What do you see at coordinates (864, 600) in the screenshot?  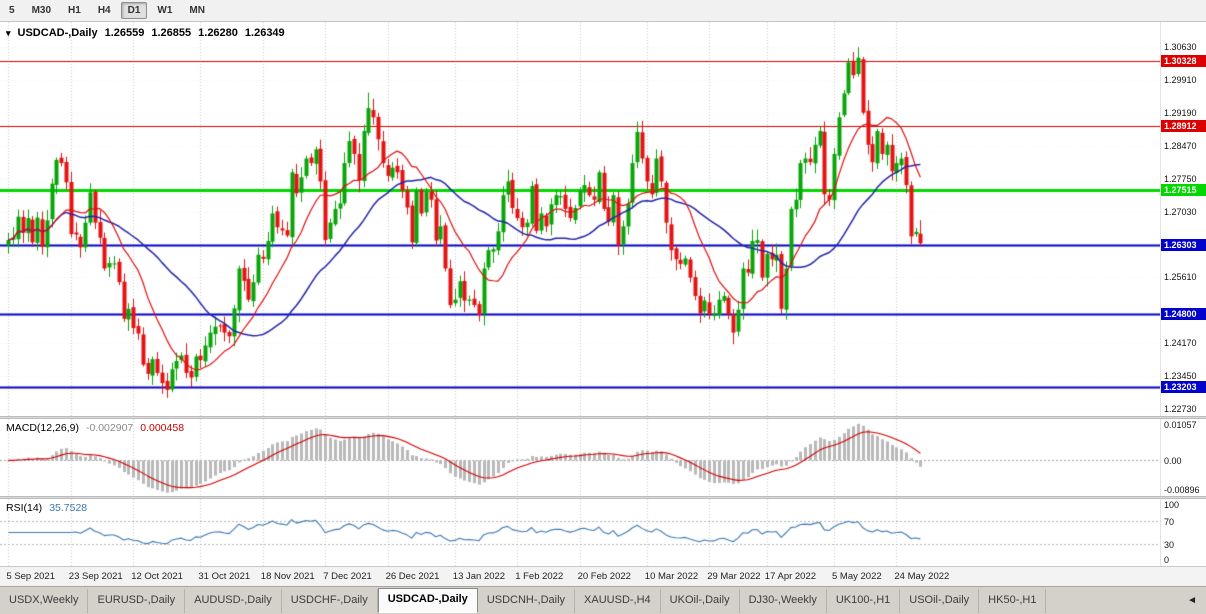 I see `symbol-tab-uk100-h1: UK100-,H1` at bounding box center [864, 600].